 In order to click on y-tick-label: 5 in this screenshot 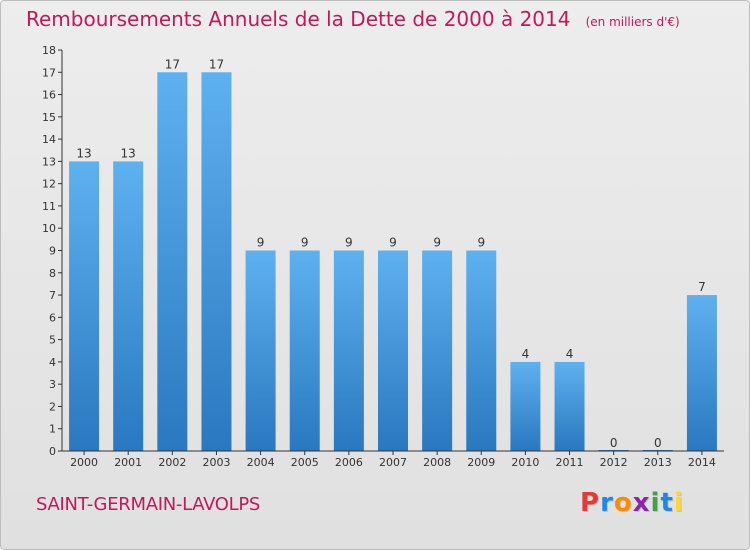, I will do `click(52, 340)`.